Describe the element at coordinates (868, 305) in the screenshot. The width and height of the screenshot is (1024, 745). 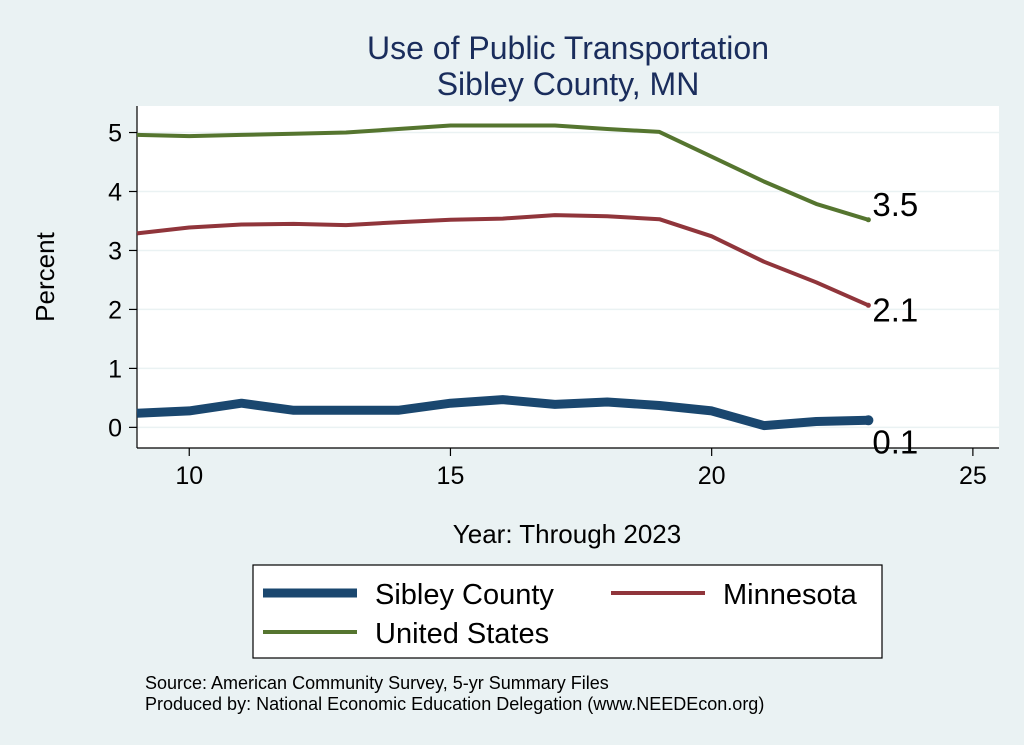
I see `series-end-point-minnesota` at that location.